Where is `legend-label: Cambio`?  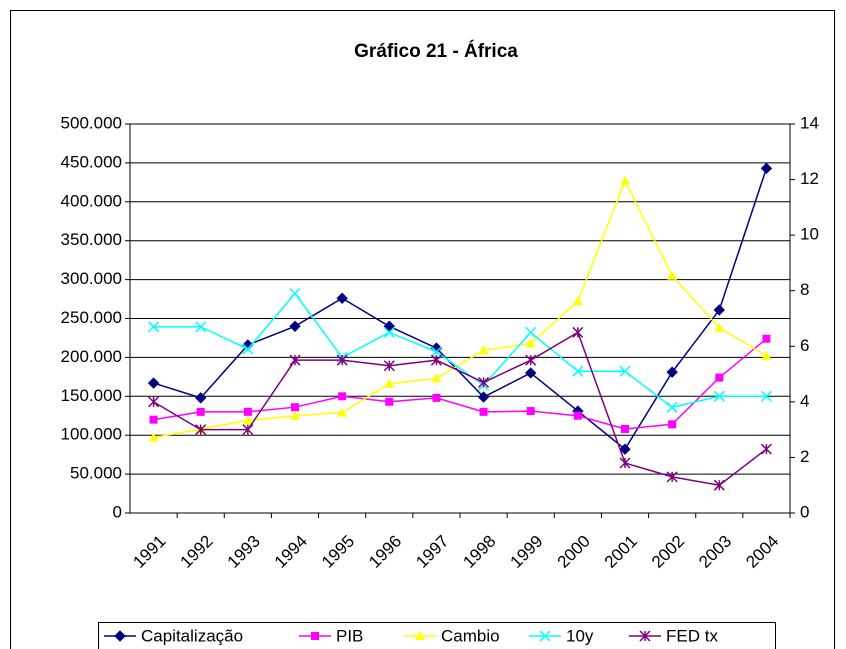 legend-label: Cambio is located at coordinates (470, 635).